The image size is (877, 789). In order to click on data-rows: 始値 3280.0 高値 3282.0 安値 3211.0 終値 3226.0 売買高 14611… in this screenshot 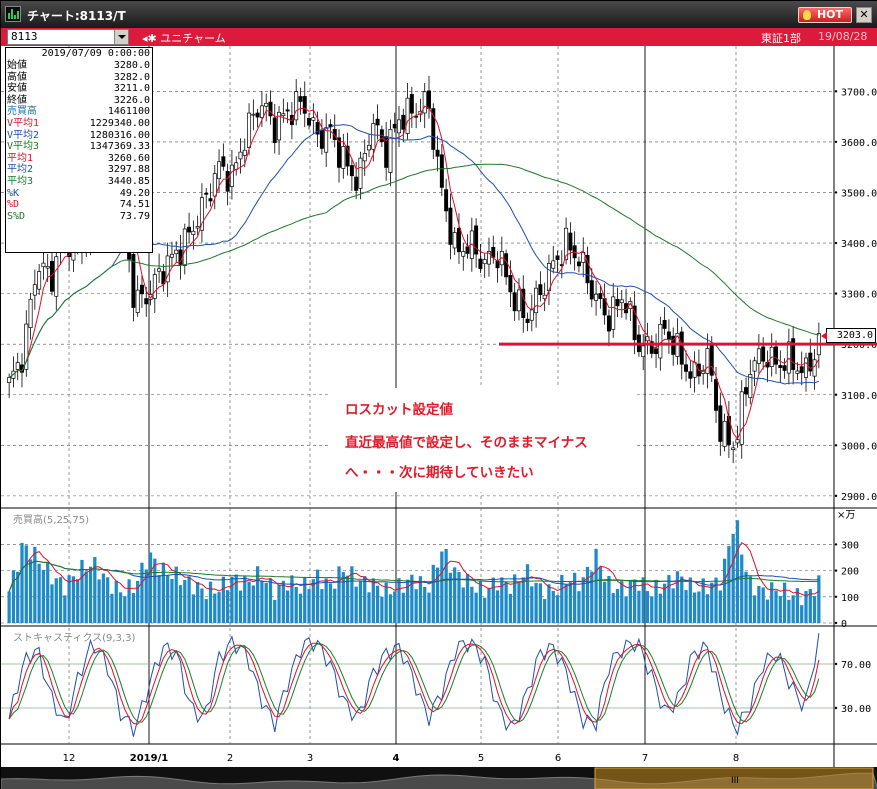, I will do `click(79, 141)`.